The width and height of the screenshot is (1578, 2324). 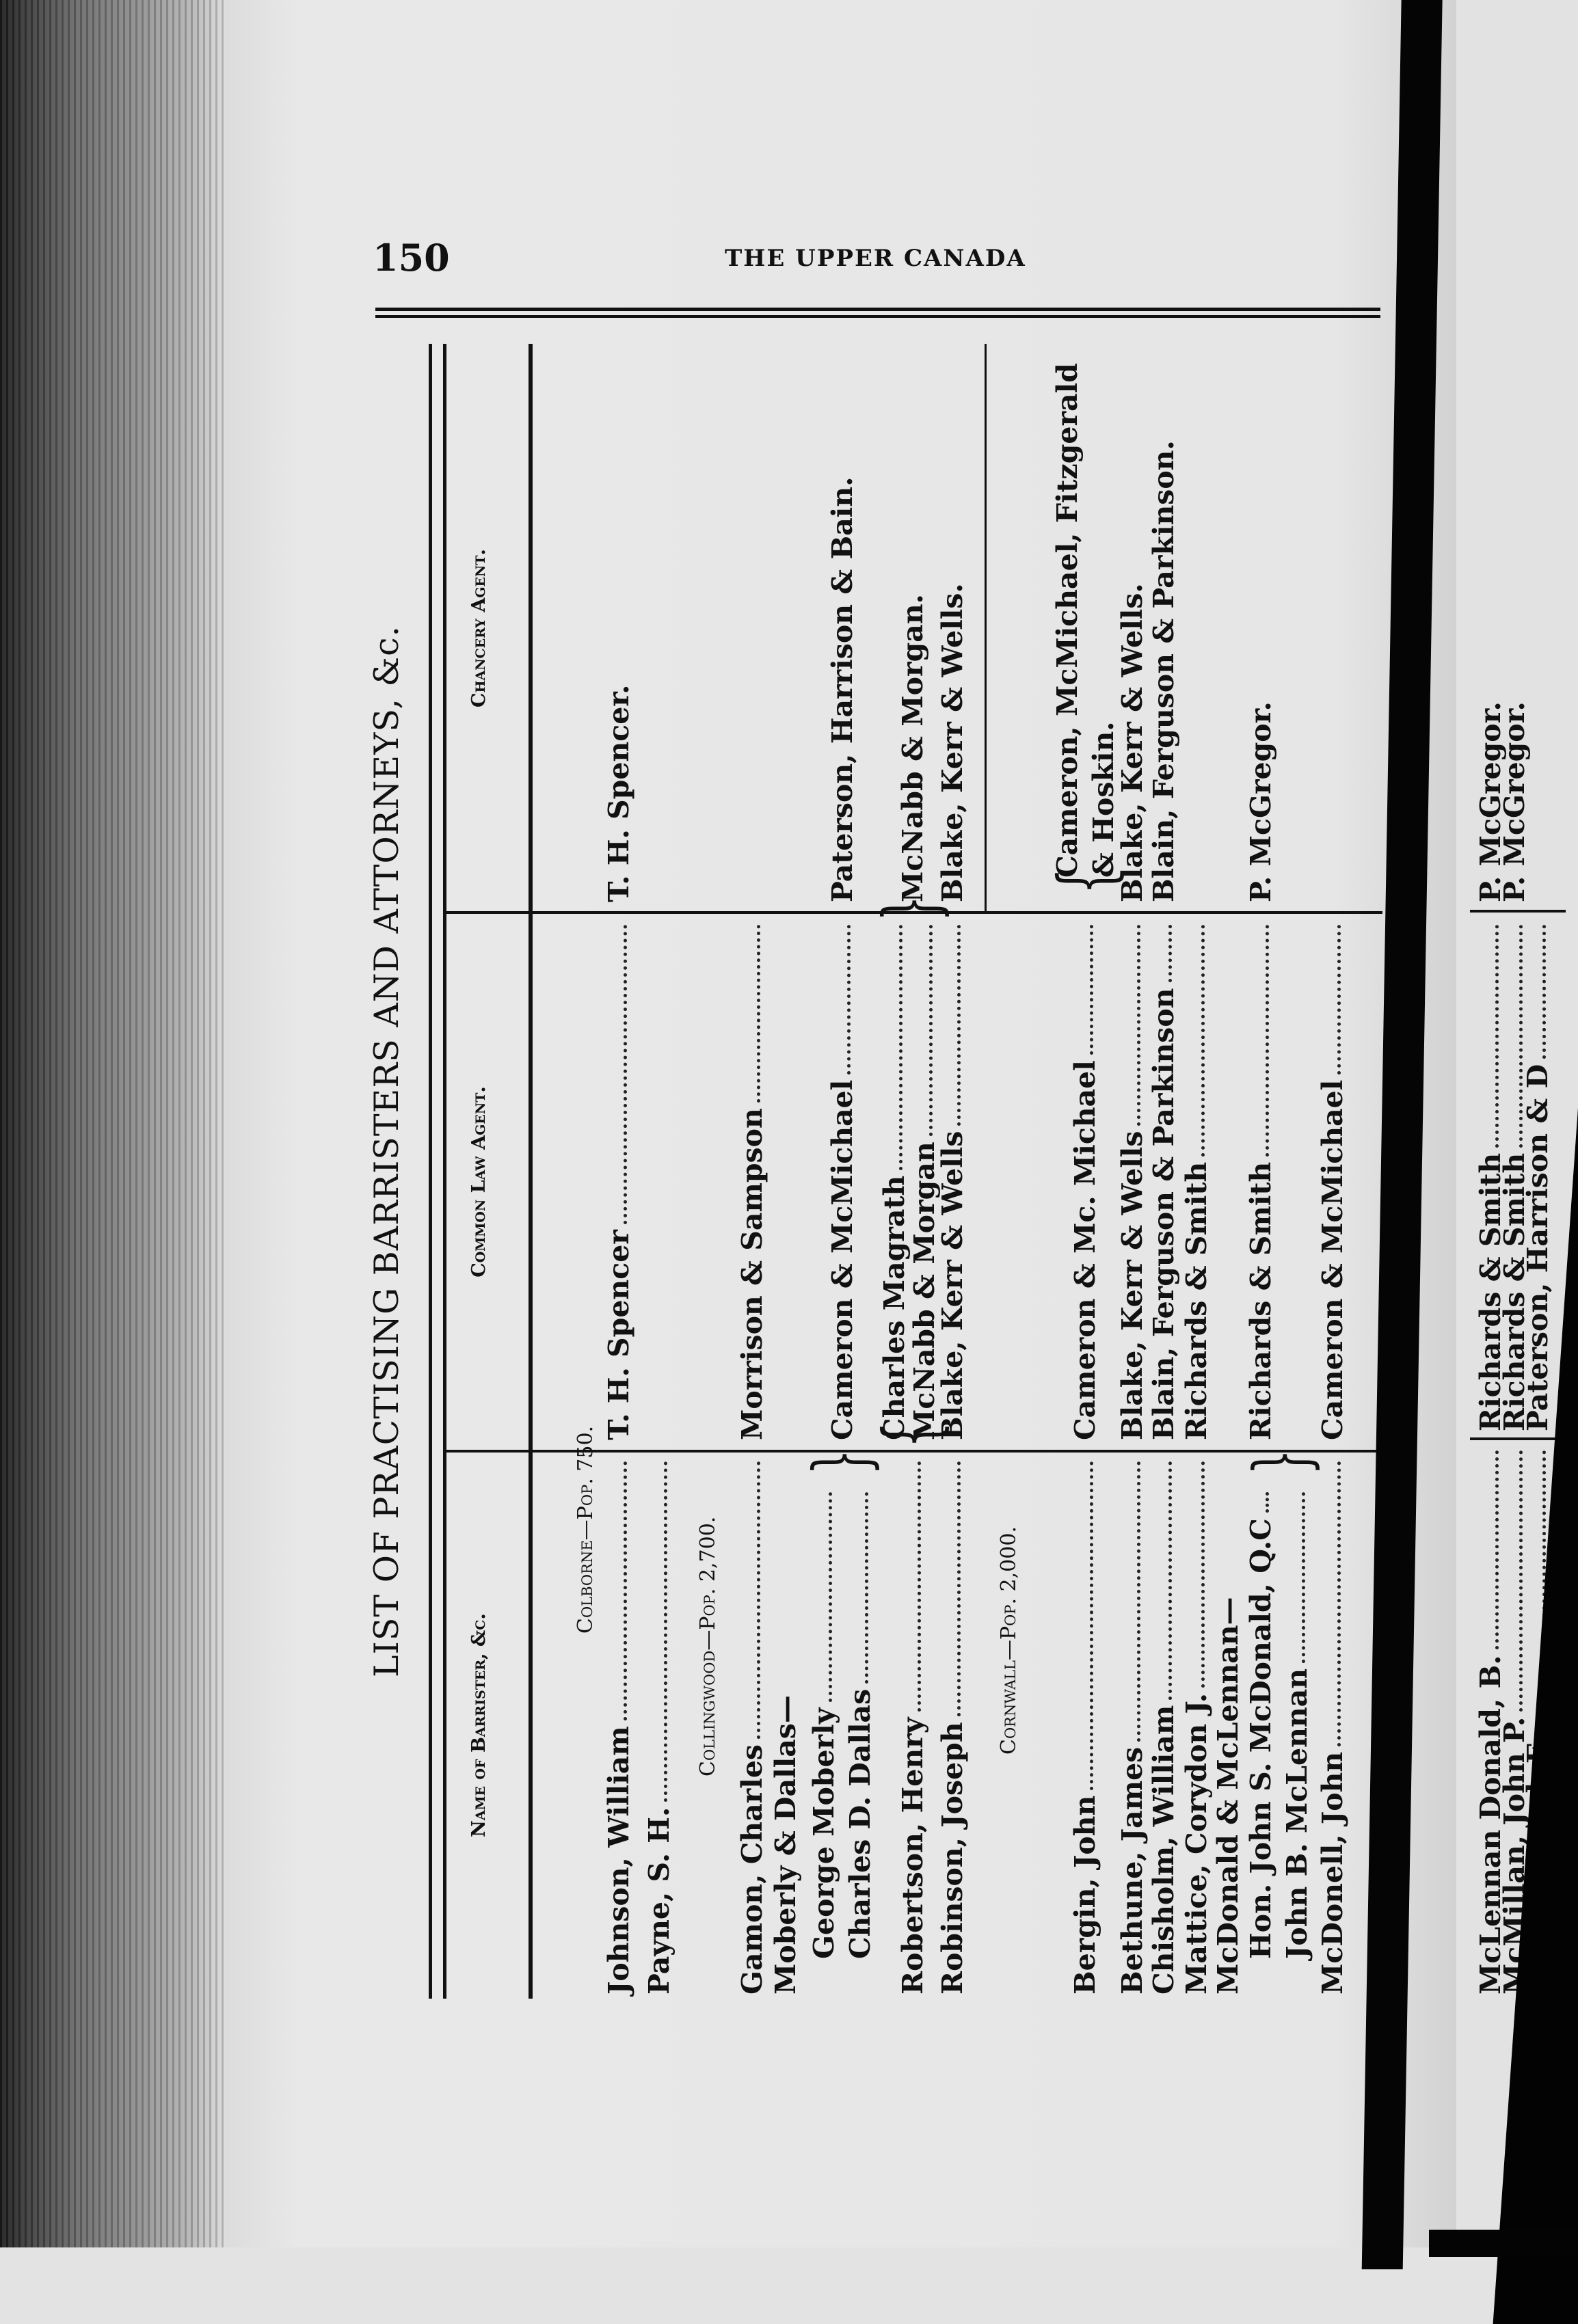 What do you see at coordinates (444, 1171) in the screenshot?
I see `table-top-border` at bounding box center [444, 1171].